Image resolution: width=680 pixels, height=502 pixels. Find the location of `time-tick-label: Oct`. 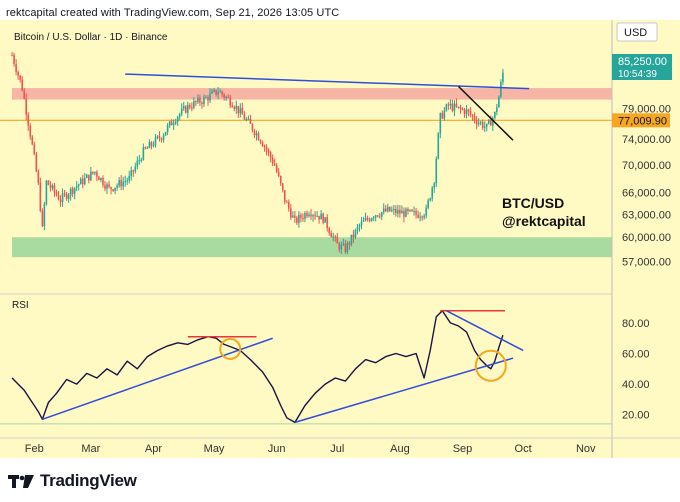

time-tick-label: Oct is located at coordinates (523, 449).